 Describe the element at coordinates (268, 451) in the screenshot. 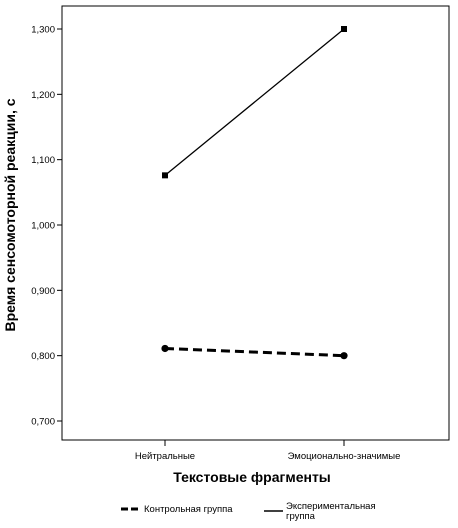

I see `x-axis: Нейтральные Эмоционально-значимые` at that location.